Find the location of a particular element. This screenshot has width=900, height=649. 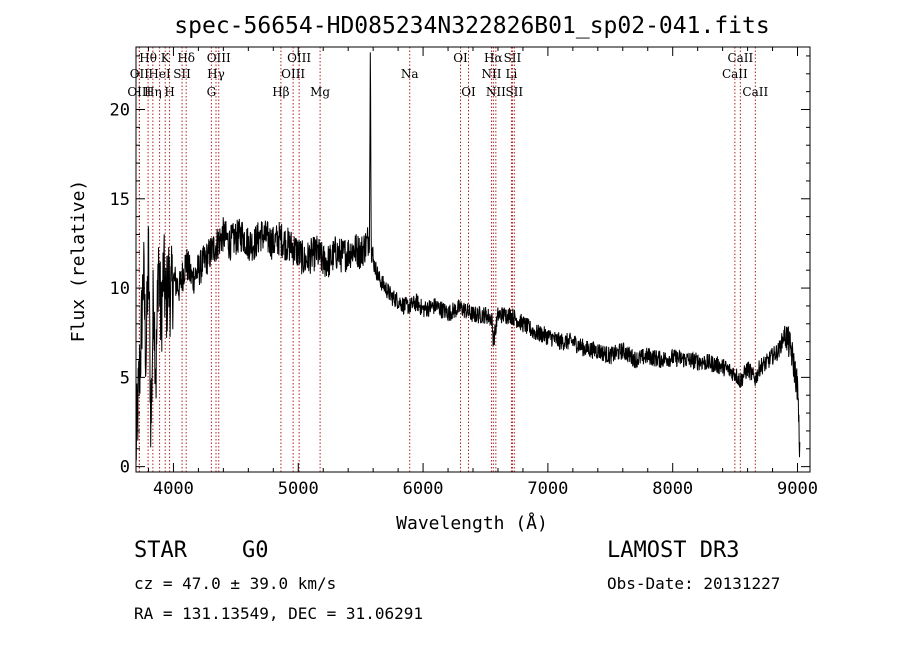

line-label-27: CaII is located at coordinates (755, 92).